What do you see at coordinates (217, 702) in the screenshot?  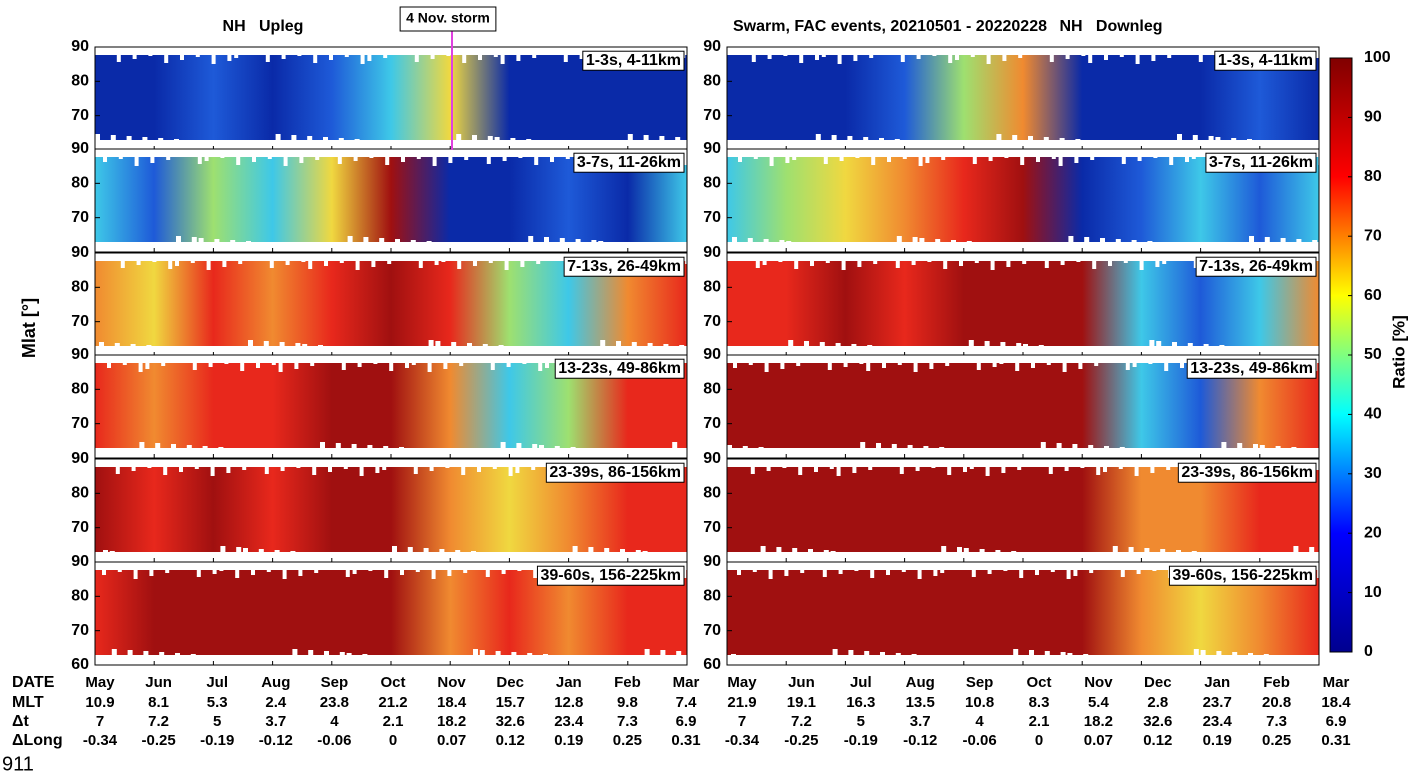 I see `table-cell: 5.3` at bounding box center [217, 702].